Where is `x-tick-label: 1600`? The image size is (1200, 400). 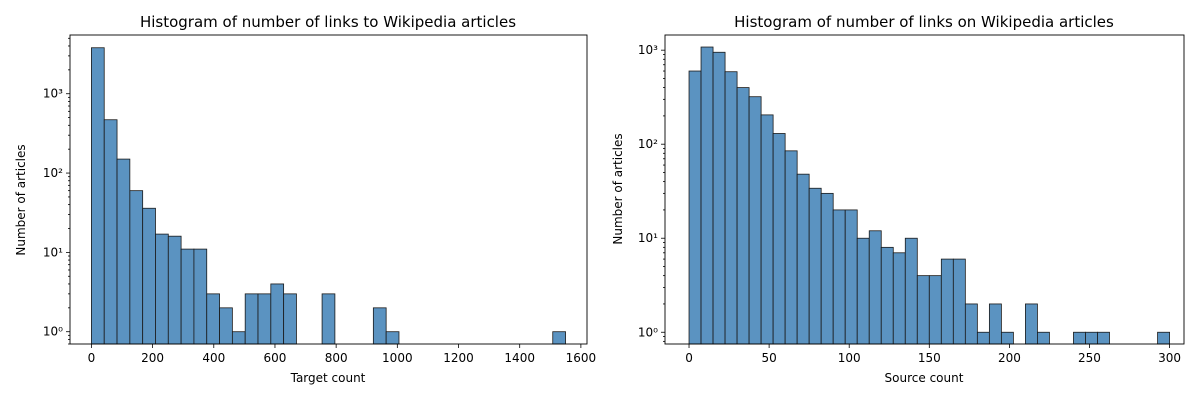 x-tick-label: 1600 is located at coordinates (581, 358).